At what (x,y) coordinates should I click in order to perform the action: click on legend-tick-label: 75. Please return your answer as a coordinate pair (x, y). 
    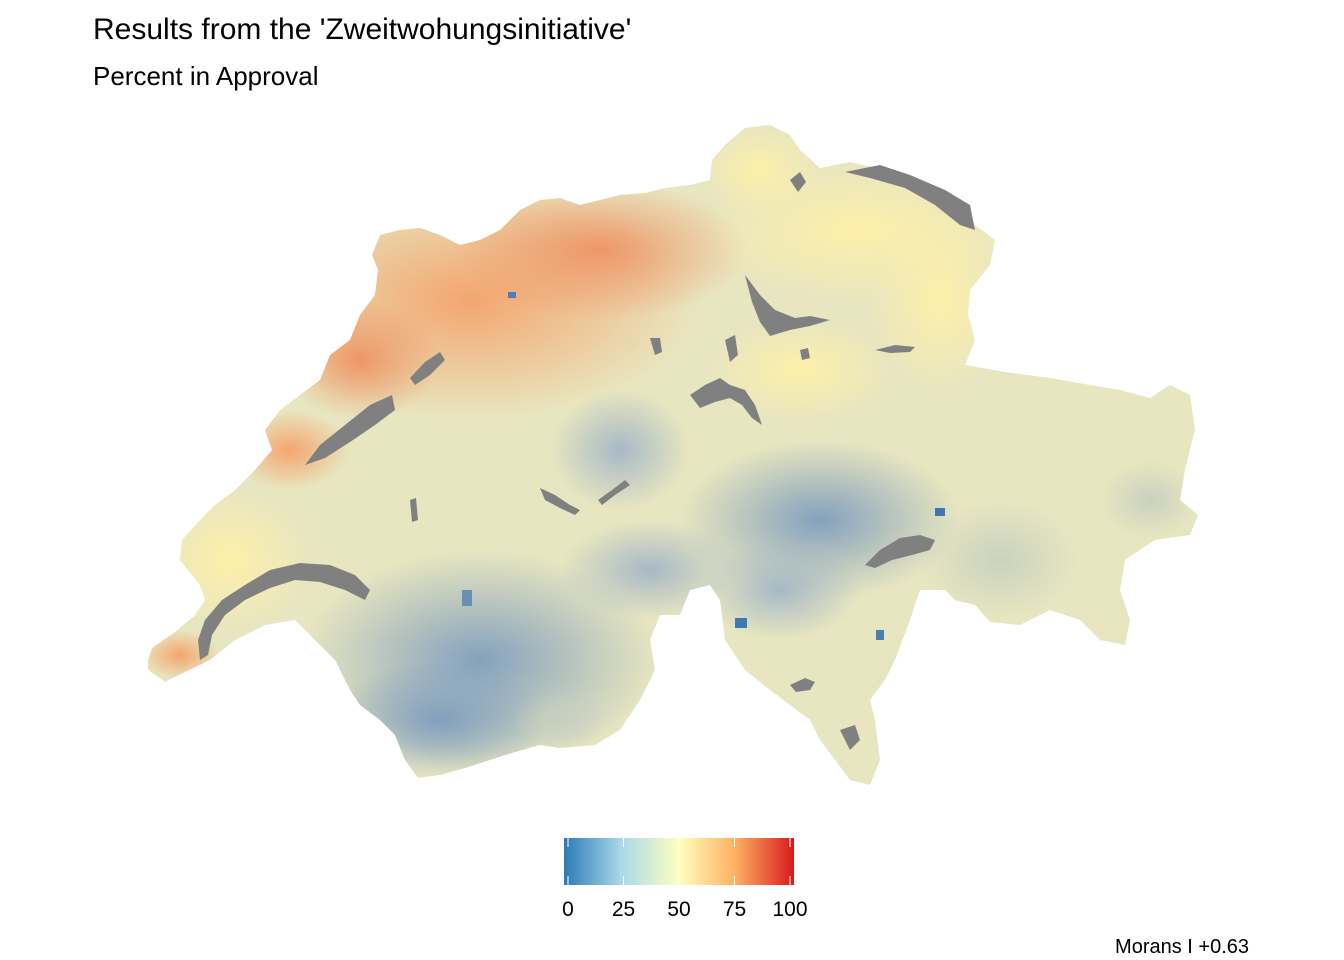
    Looking at the image, I should click on (734, 909).